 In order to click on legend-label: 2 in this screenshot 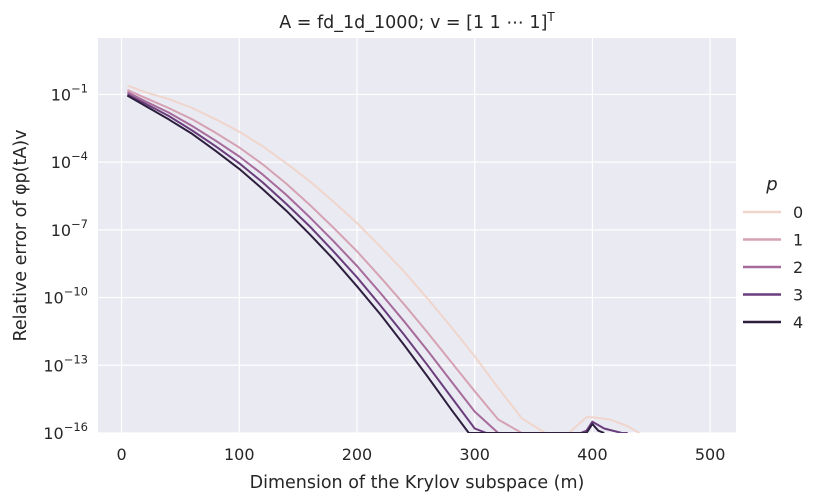, I will do `click(798, 267)`.